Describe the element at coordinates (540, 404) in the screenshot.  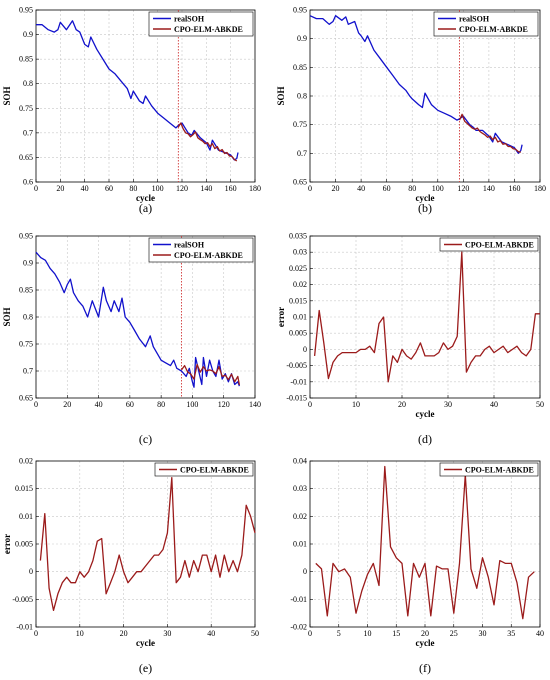
I see `x-tick-label: 50` at that location.